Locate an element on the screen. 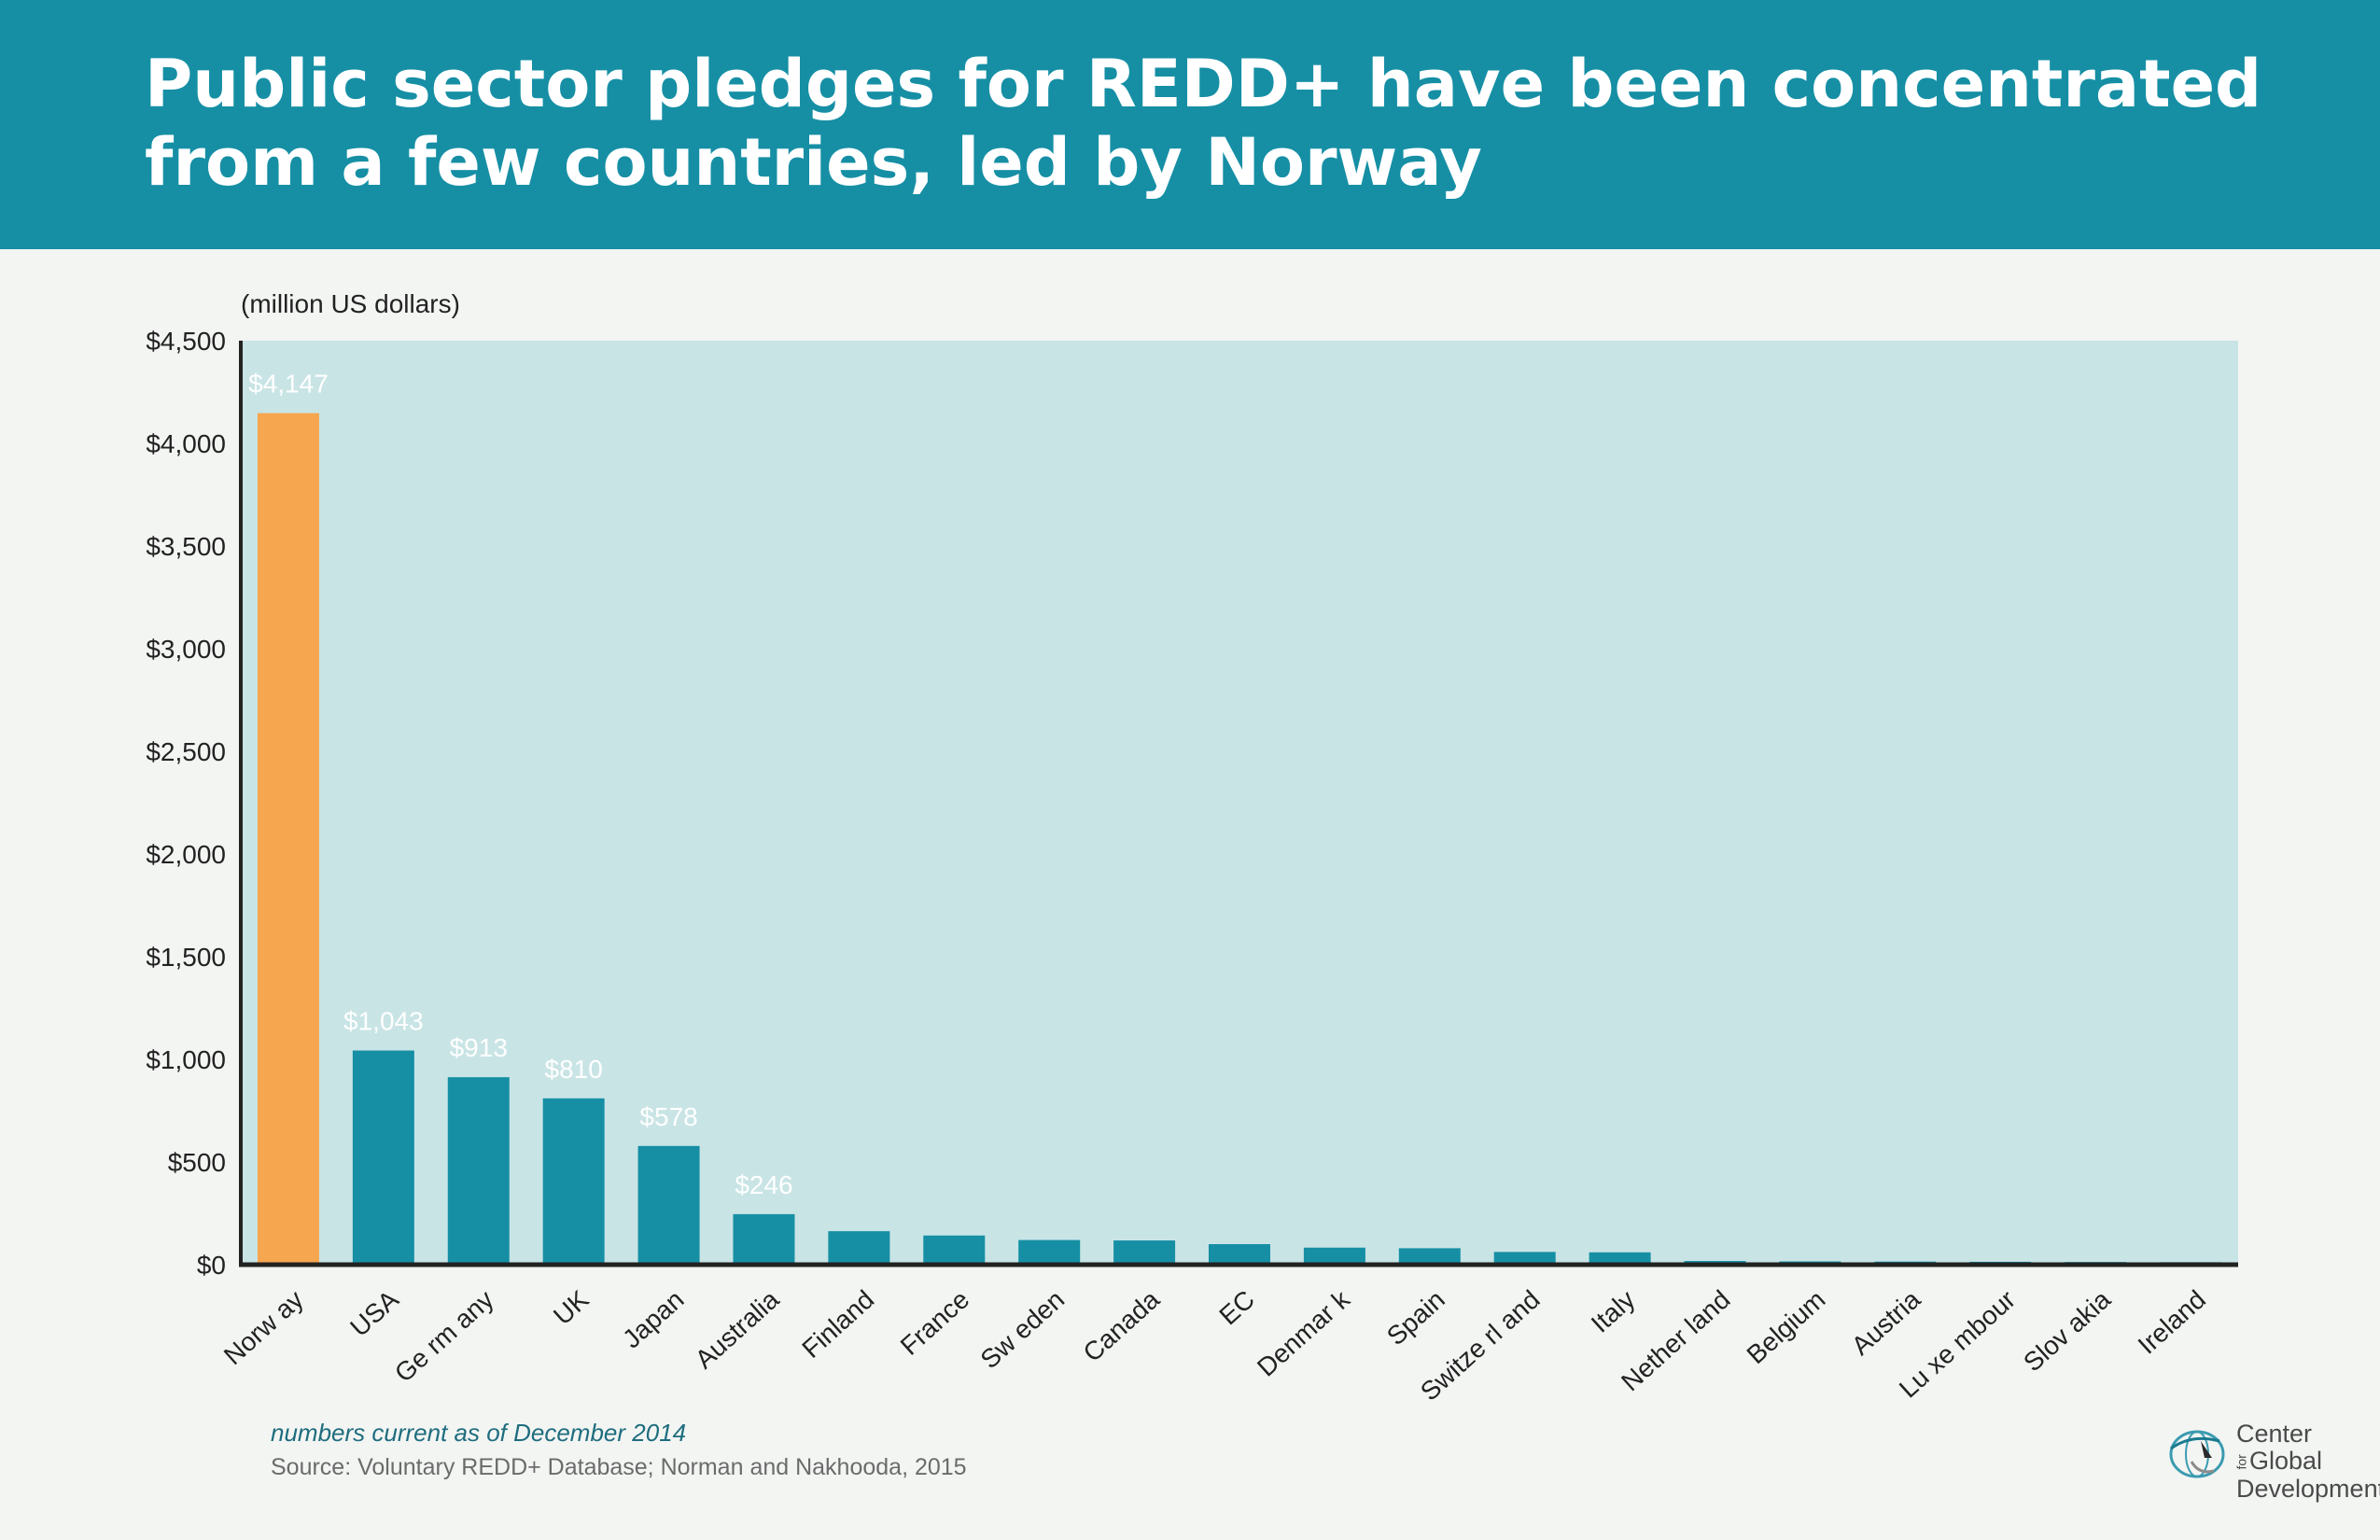 This screenshot has width=2380, height=1540. x-tick-label: Belgium is located at coordinates (1786, 1326).